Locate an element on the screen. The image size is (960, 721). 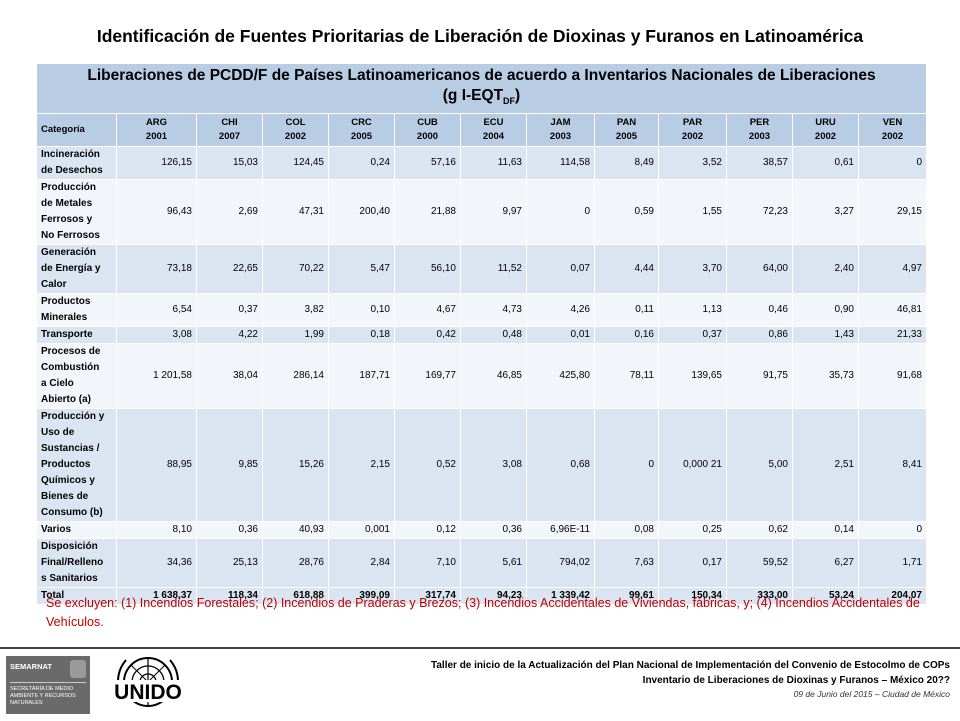
value-cell: 46,85 is located at coordinates (493, 376).